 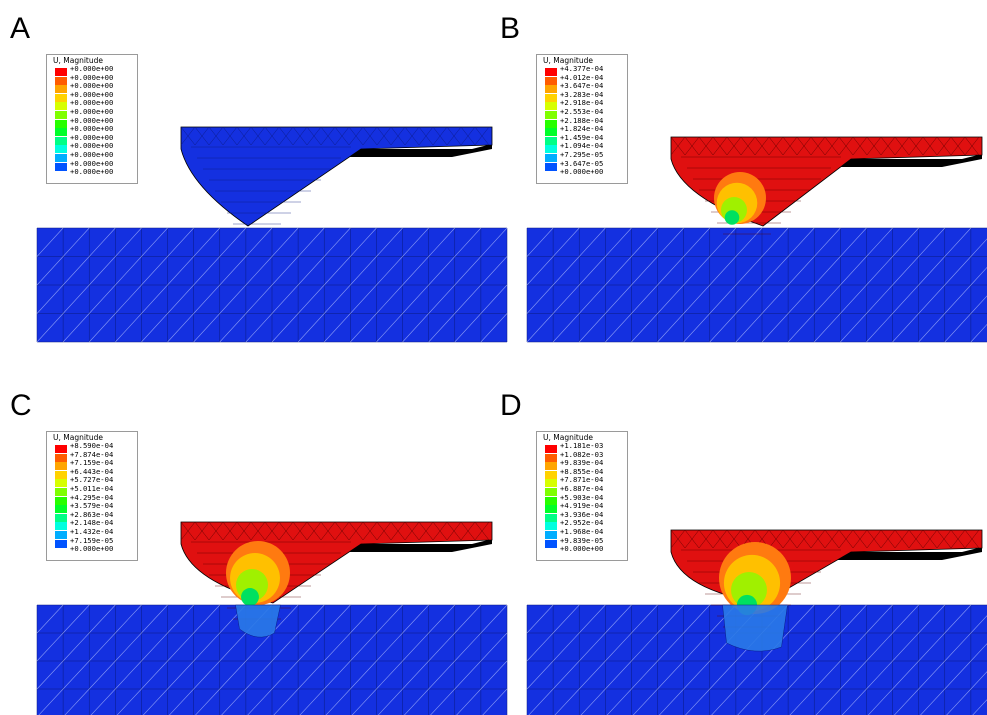 I want to click on panel-d-drawing, so click(x=756, y=622).